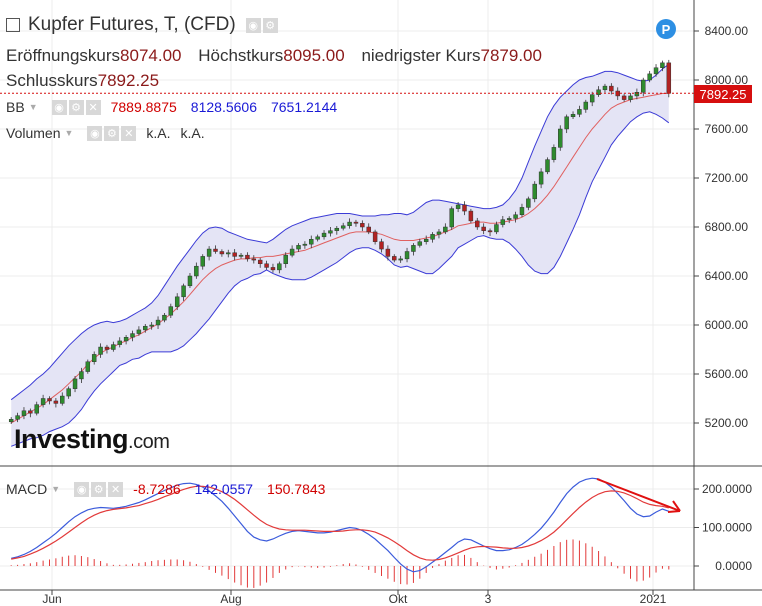 The width and height of the screenshot is (762, 606). What do you see at coordinates (15, 107) in the screenshot?
I see `bb-label: BB` at bounding box center [15, 107].